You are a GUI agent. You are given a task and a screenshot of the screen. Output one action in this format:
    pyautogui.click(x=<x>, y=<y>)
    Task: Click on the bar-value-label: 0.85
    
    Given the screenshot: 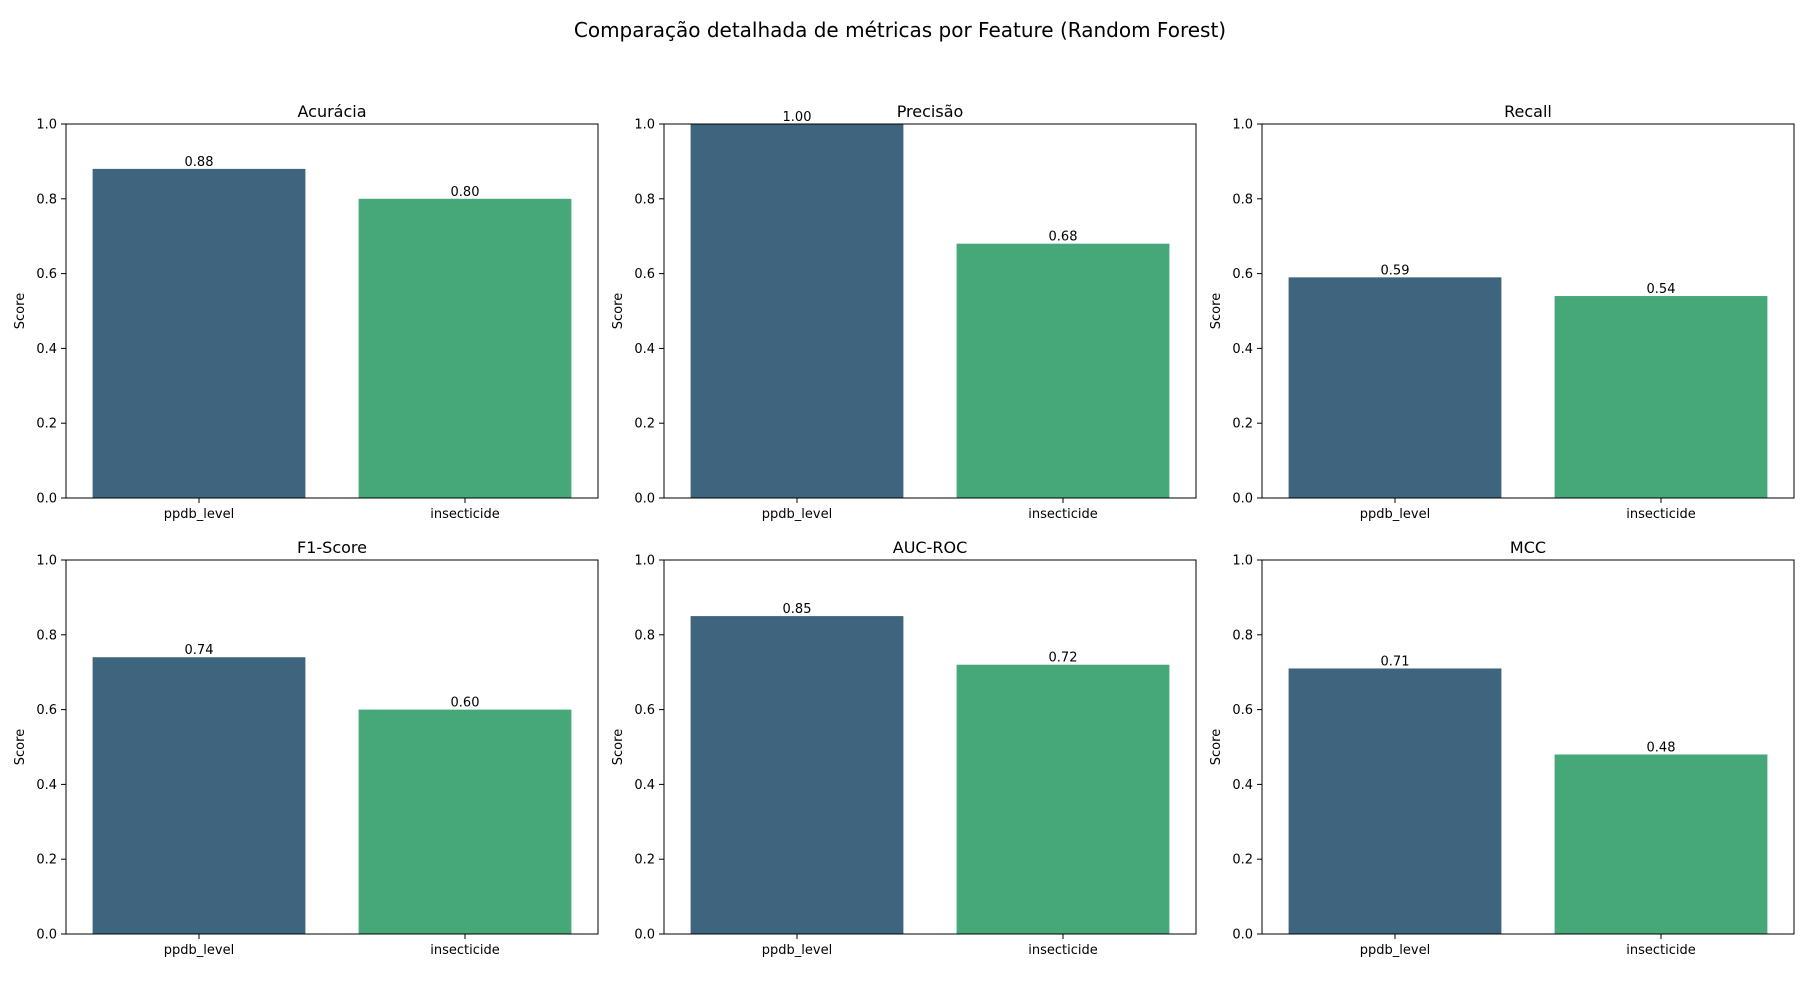 What is the action you would take?
    pyautogui.click(x=797, y=609)
    